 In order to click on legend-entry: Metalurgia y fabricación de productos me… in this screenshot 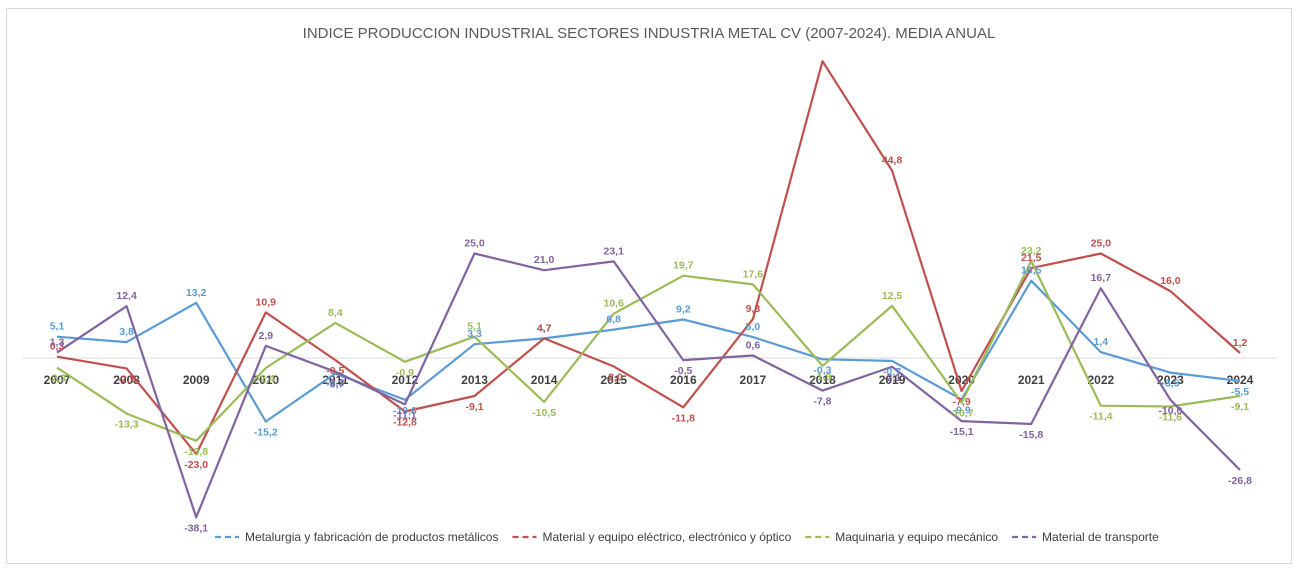, I will do `click(371, 537)`.